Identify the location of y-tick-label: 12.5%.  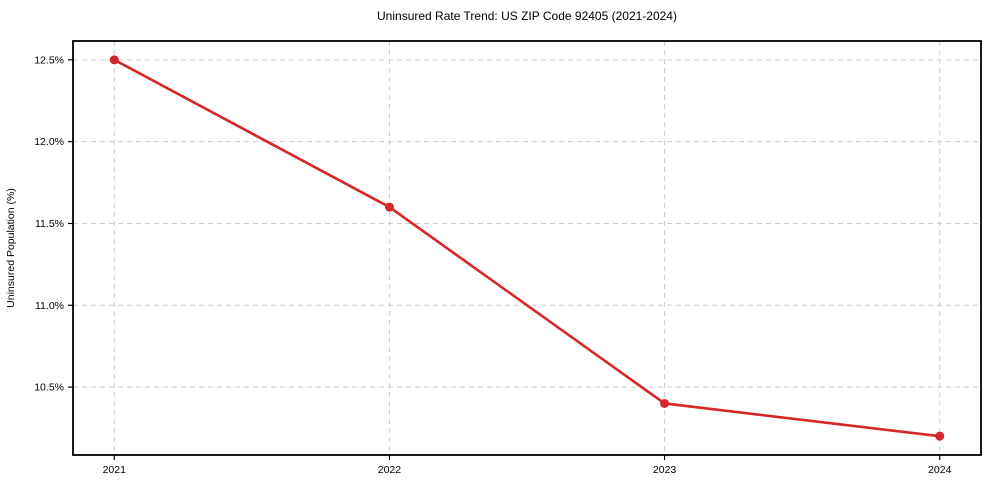
(49, 60).